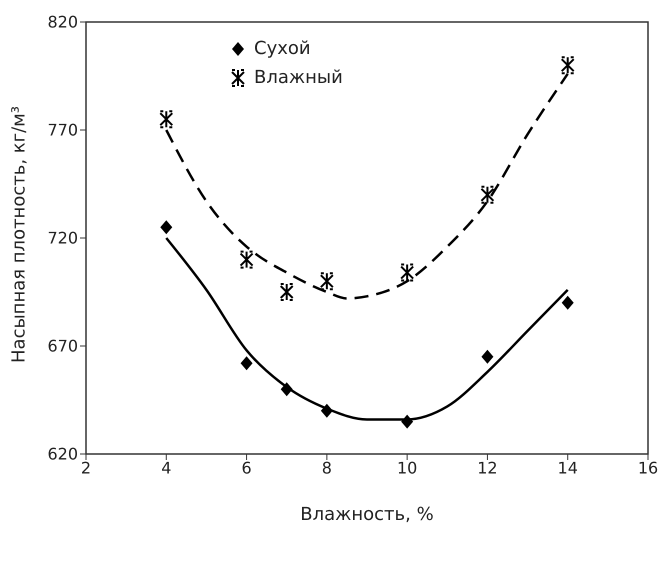  What do you see at coordinates (282, 48) in the screenshot?
I see `legend-label: Сухой` at bounding box center [282, 48].